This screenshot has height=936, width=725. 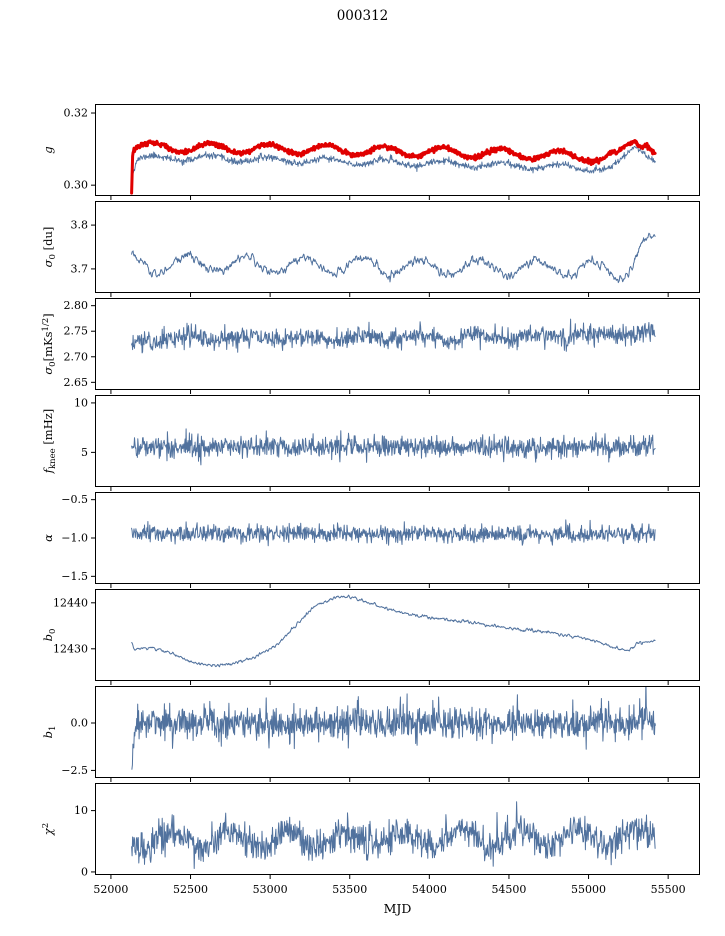 I want to click on subplot-sigma0-du: σ0 [du] 3.7 3.8, so click(x=370, y=249).